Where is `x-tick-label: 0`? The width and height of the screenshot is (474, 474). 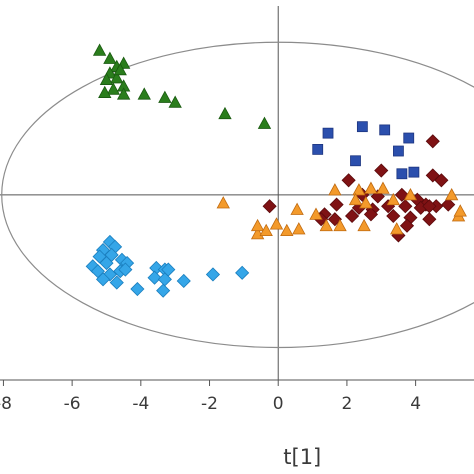 x-tick-label: 0 is located at coordinates (278, 404).